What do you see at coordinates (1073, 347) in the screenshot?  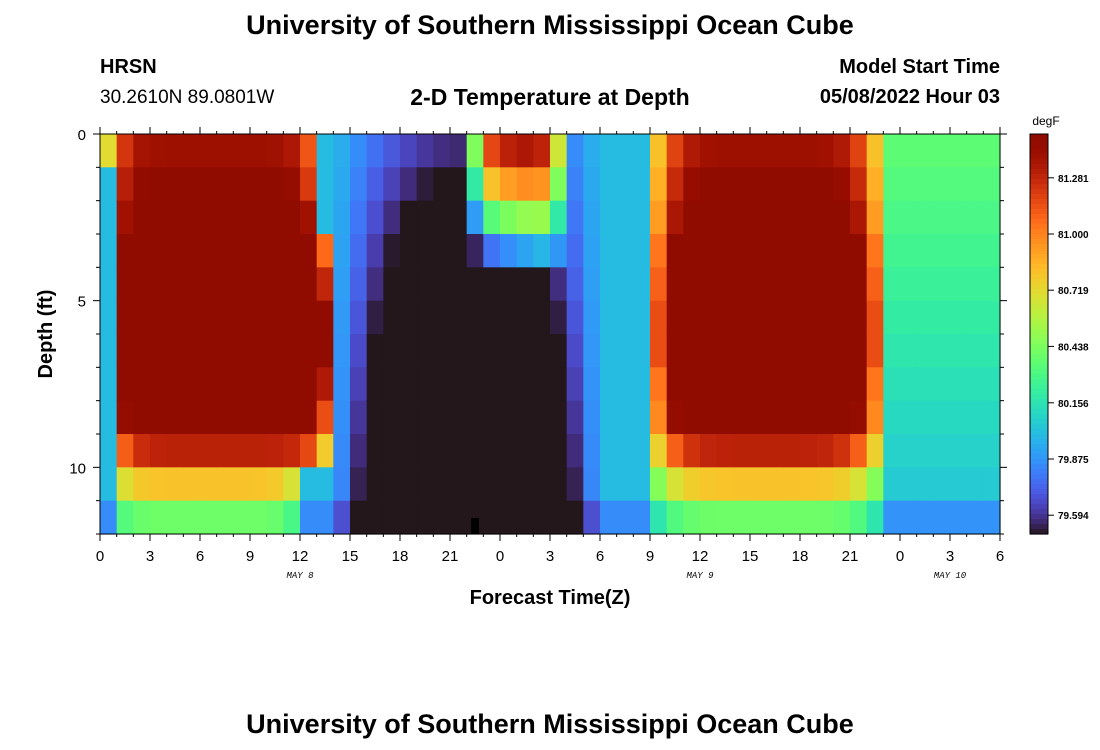 I see `colorbar-tick-label: 80.438` at bounding box center [1073, 347].